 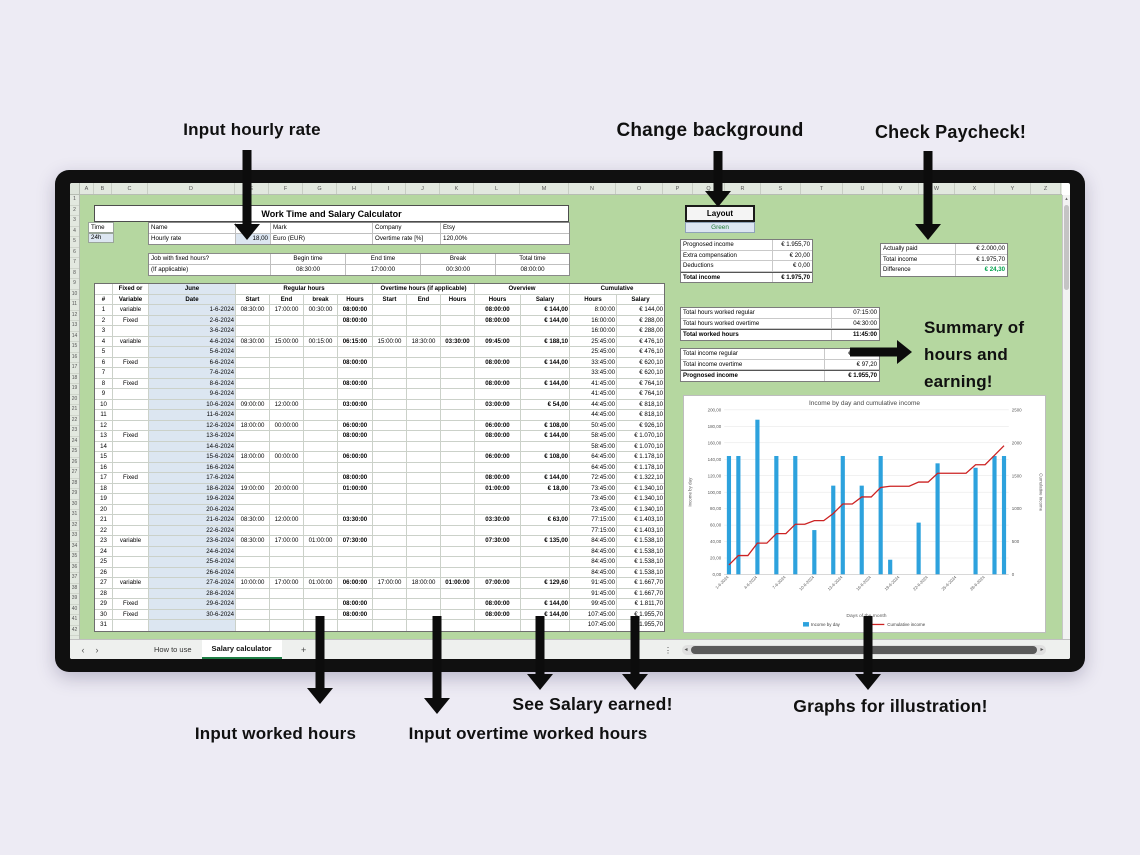 What do you see at coordinates (192, 467) in the screenshot?
I see `table-cell: 16-6-2024` at bounding box center [192, 467].